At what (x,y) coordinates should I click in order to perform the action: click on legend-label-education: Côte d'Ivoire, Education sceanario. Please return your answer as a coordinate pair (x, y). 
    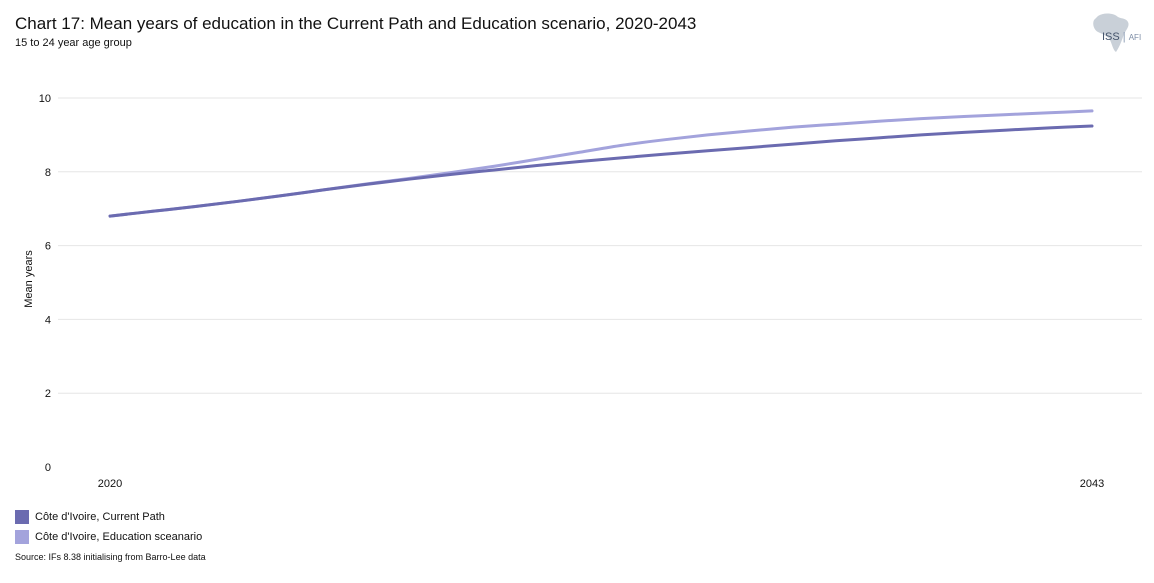
    Looking at the image, I should click on (119, 537).